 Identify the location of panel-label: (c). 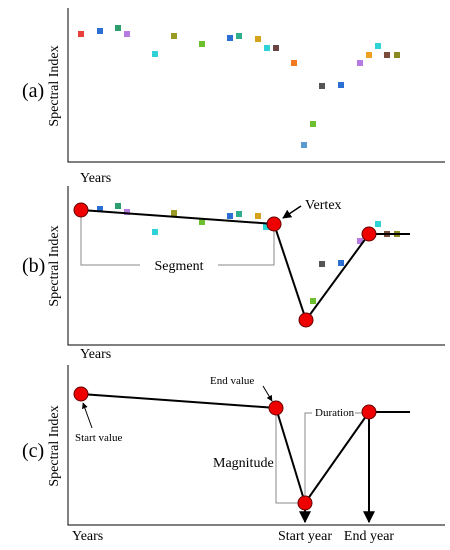
(33, 451).